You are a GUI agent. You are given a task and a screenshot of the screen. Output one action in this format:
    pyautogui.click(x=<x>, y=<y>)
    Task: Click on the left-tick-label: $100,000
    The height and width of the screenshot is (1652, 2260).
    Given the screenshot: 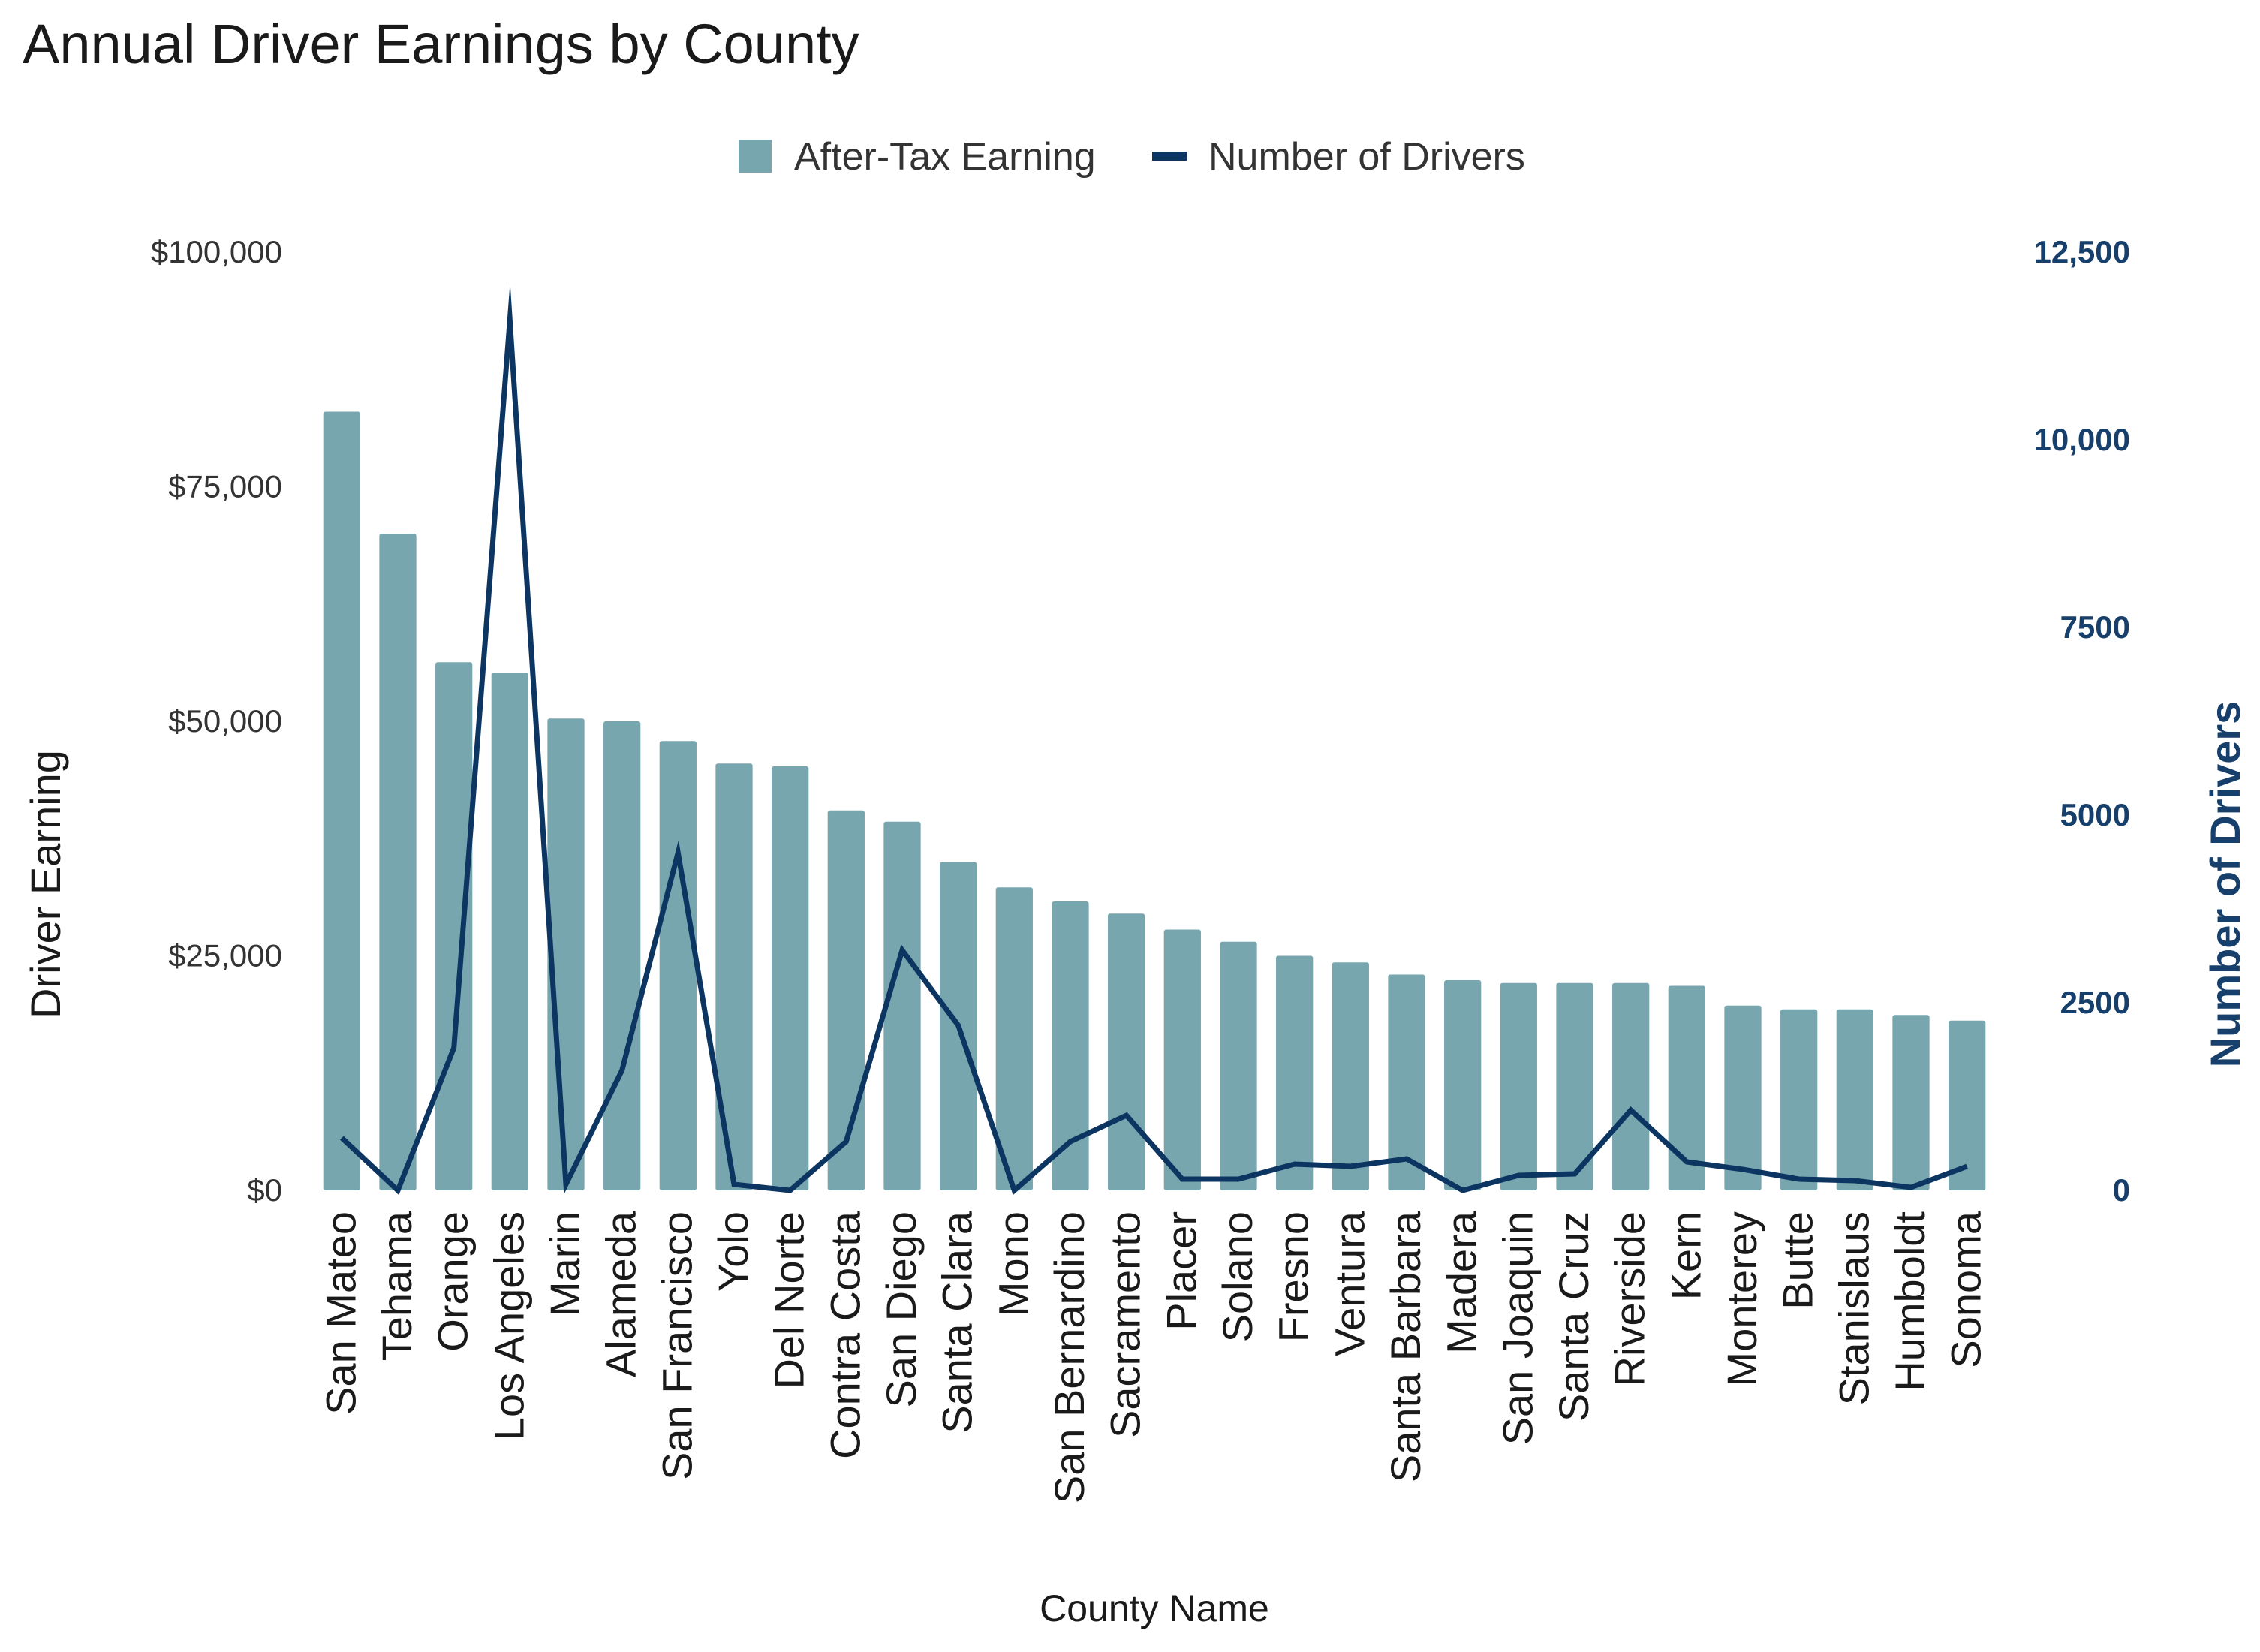 What is the action you would take?
    pyautogui.click(x=216, y=251)
    